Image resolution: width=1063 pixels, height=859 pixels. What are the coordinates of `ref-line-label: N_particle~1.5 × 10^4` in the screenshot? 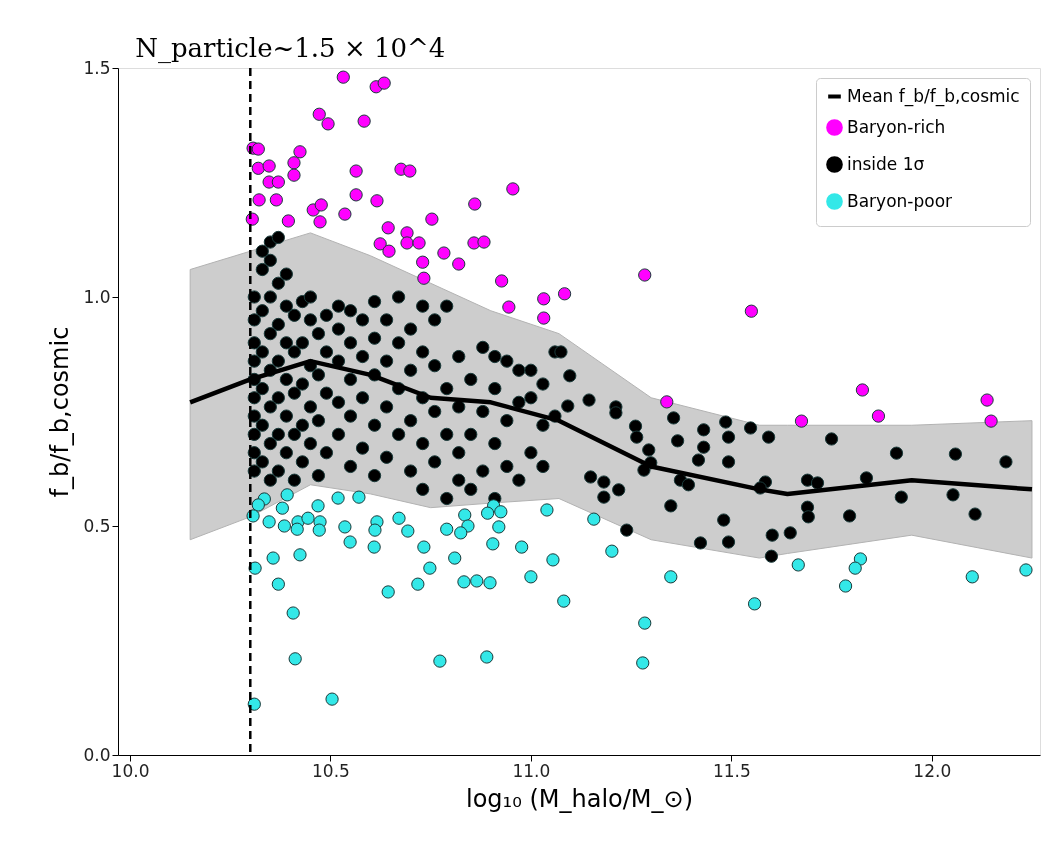 It's located at (290, 48).